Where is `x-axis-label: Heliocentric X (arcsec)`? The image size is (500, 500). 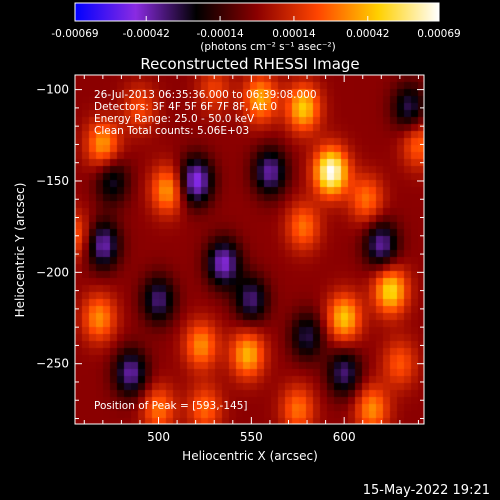 x-axis-label: Heliocentric X (arcsec) is located at coordinates (250, 456).